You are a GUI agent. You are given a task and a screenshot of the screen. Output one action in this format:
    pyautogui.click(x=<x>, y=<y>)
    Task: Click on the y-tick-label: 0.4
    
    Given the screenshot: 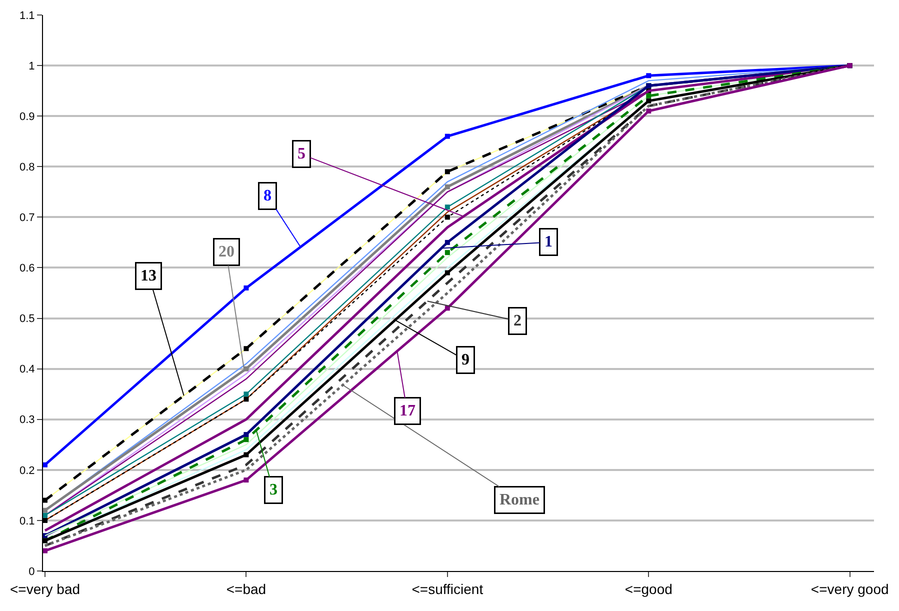 What is the action you would take?
    pyautogui.click(x=27, y=370)
    